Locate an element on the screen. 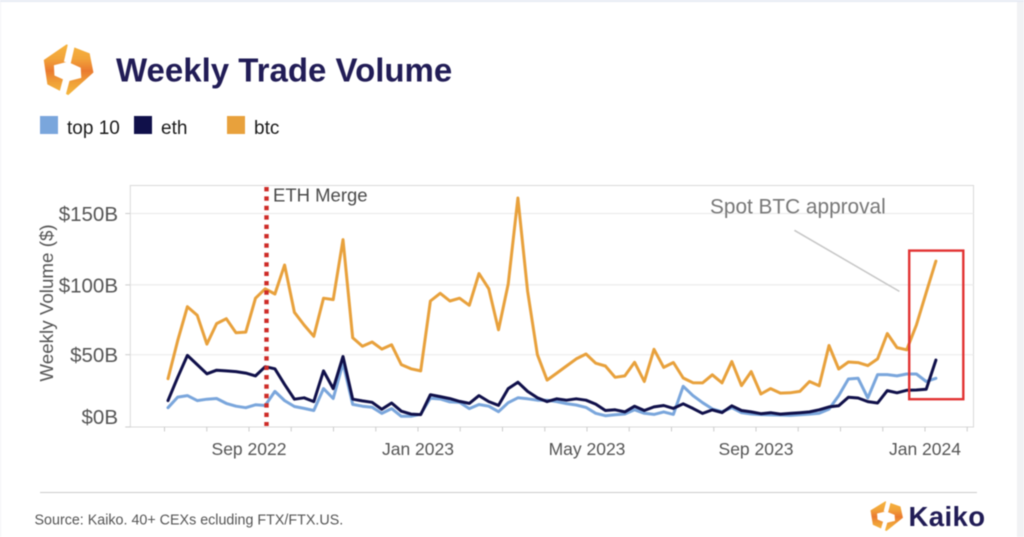 The width and height of the screenshot is (1024, 537). svg-text: ETH Merge is located at coordinates (320, 195).